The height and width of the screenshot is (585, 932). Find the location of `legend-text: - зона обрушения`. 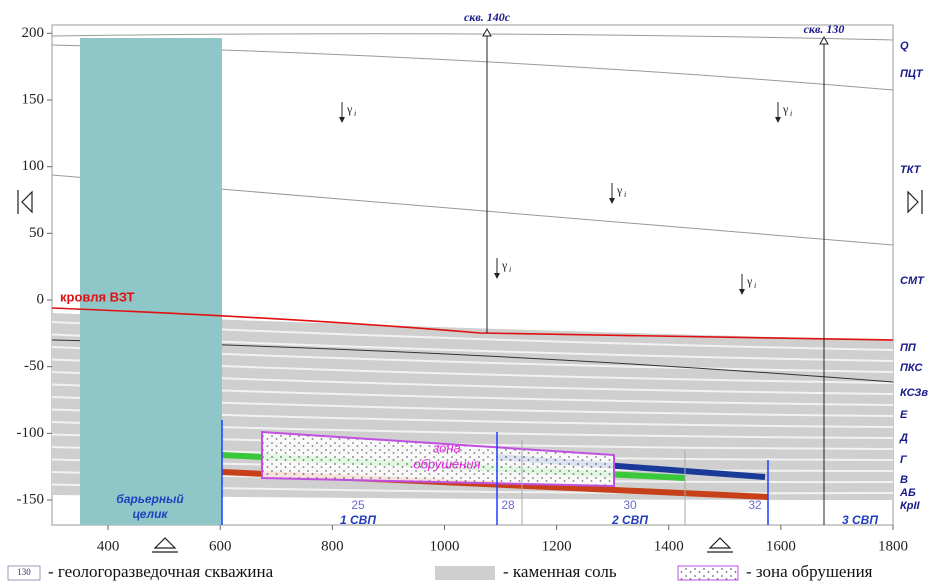

legend-text: - зона обрушения is located at coordinates (809, 571).